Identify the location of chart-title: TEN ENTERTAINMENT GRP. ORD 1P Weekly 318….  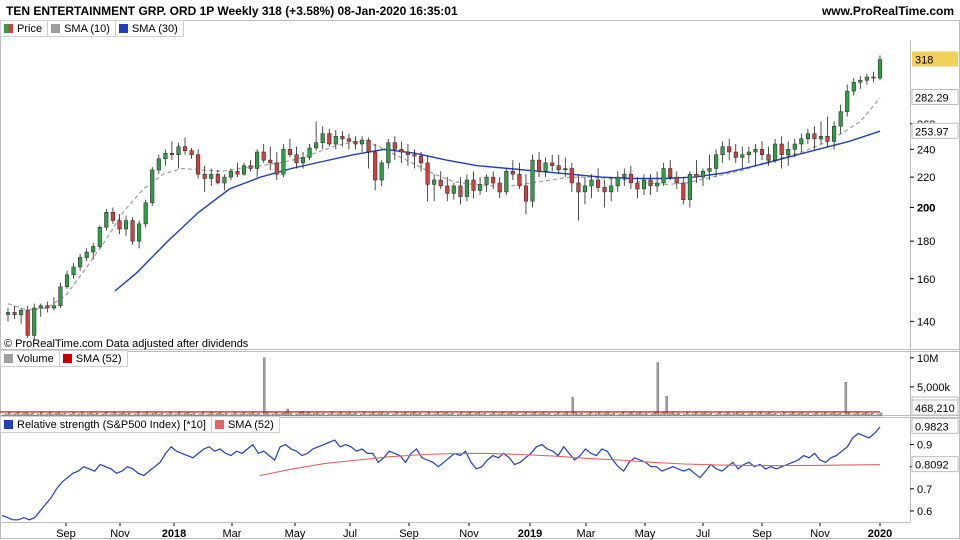
(232, 11).